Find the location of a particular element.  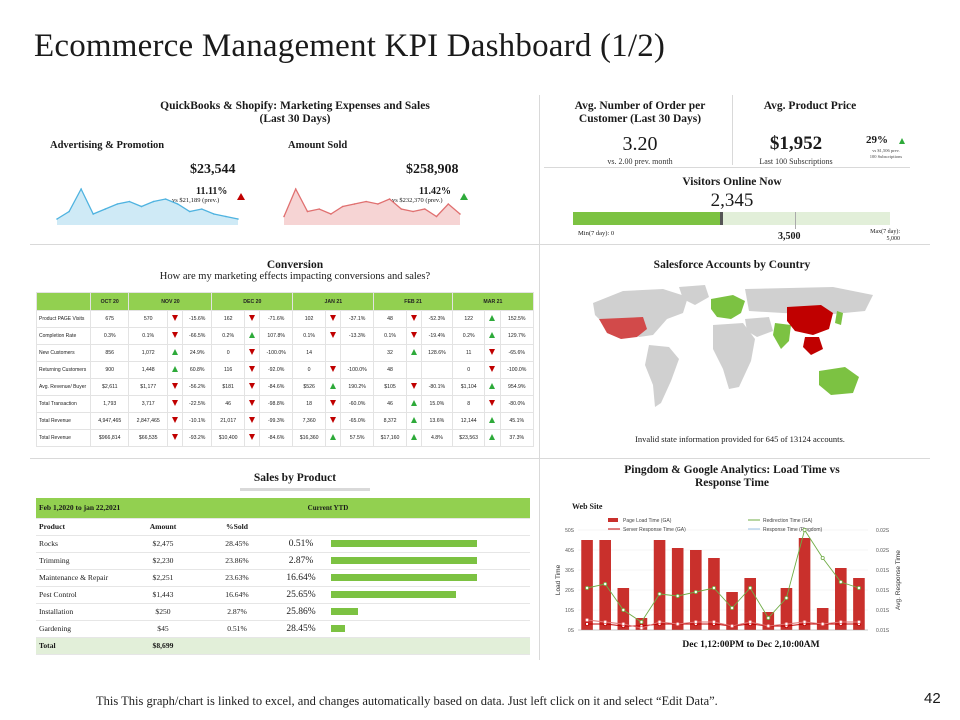

conversion-change: -66.5% is located at coordinates (197, 336).